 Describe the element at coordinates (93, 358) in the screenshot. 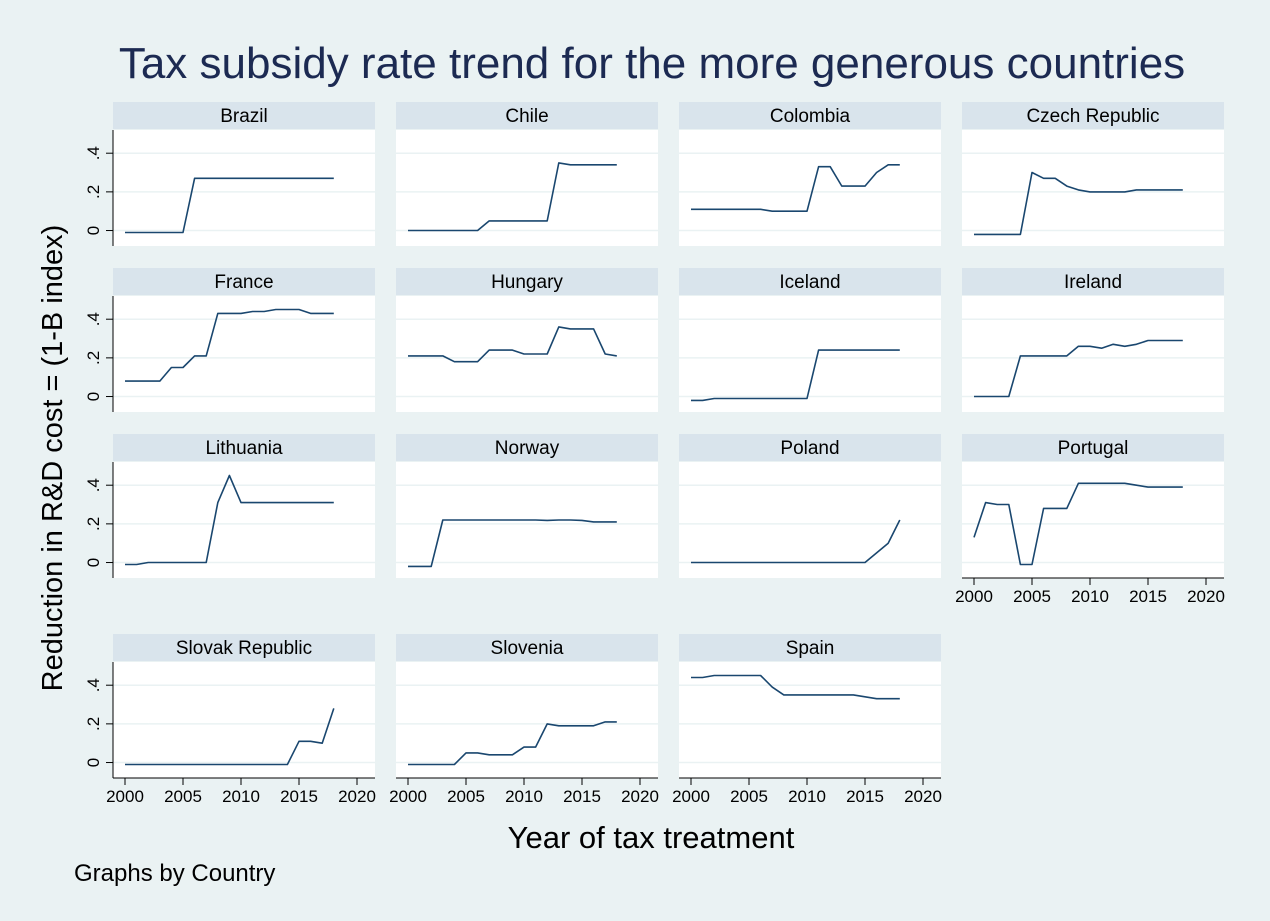

I see `y-tick-label-france-1: .2` at that location.